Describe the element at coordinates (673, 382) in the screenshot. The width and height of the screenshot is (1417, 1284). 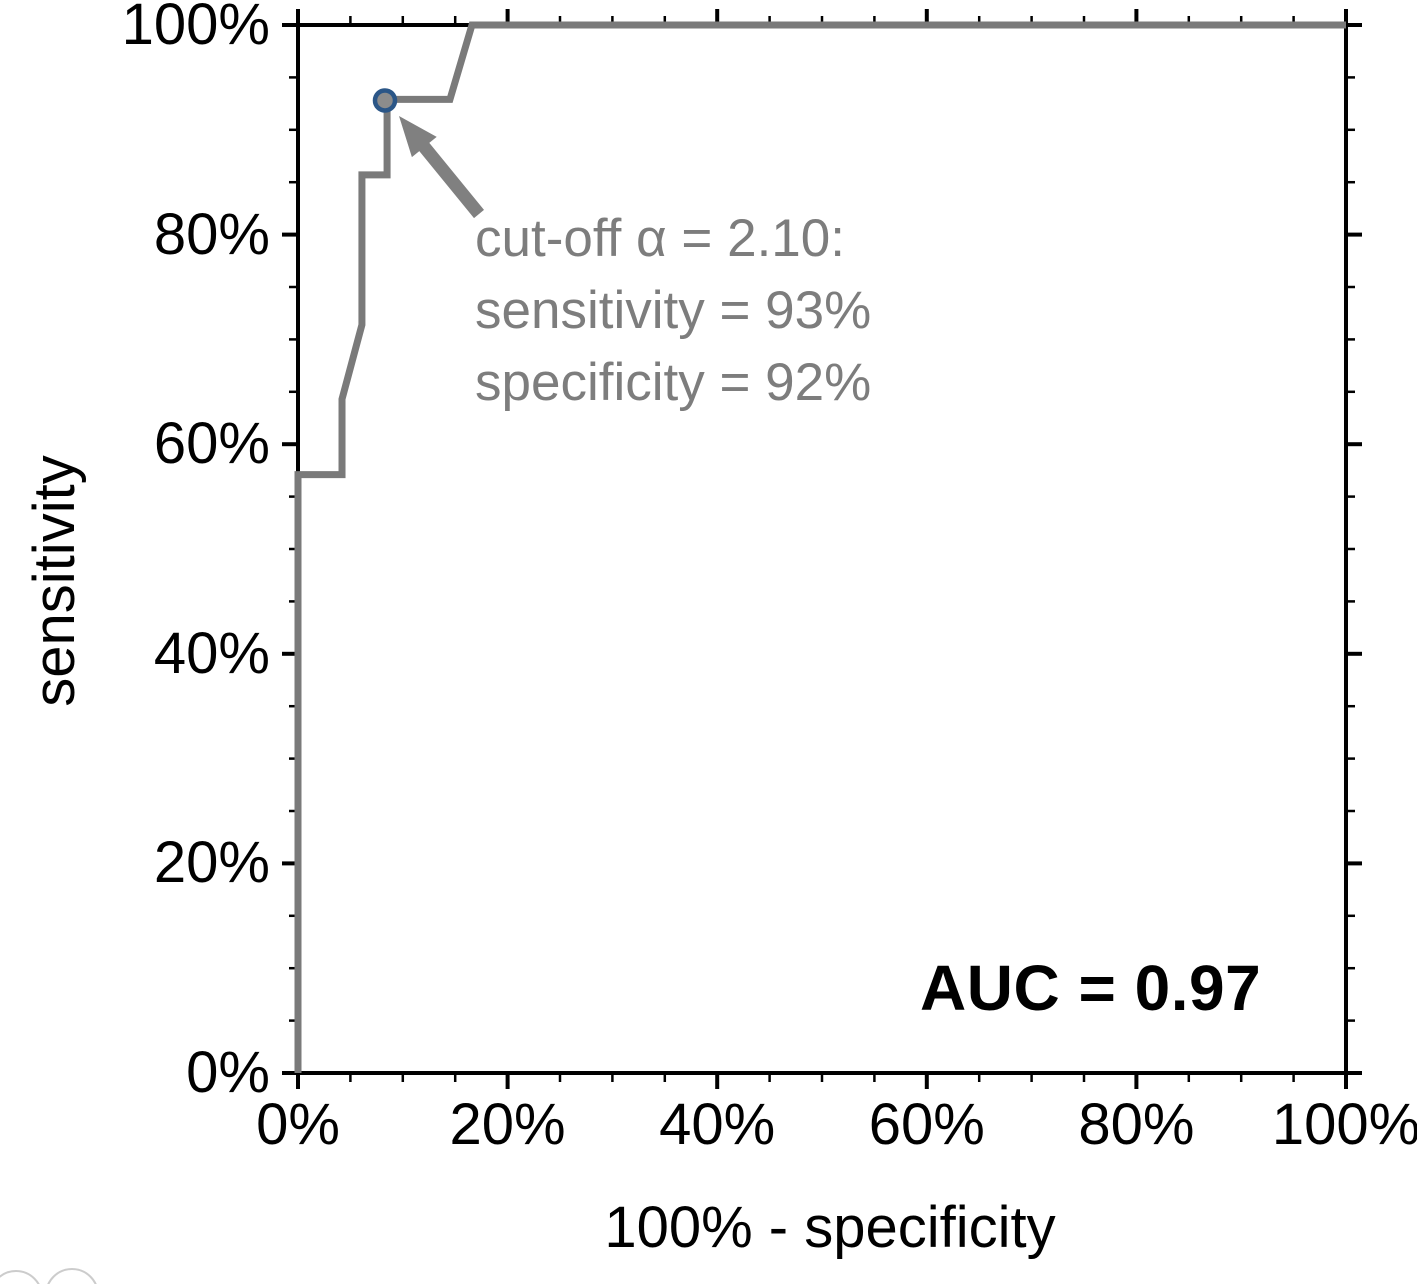
I see `cutoff-annotation-line-3: specificity = 92%` at that location.